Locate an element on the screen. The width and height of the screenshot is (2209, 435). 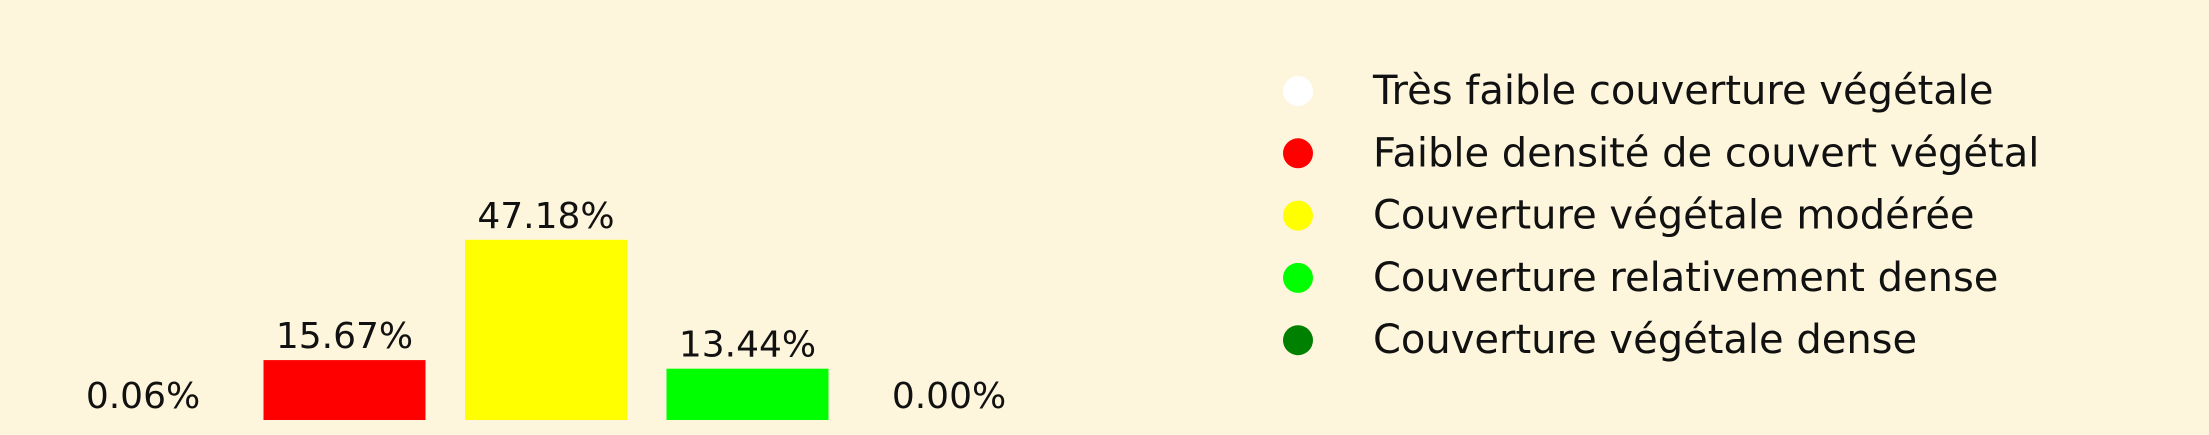
bar-value-label-2: 15.67% is located at coordinates (344, 336).